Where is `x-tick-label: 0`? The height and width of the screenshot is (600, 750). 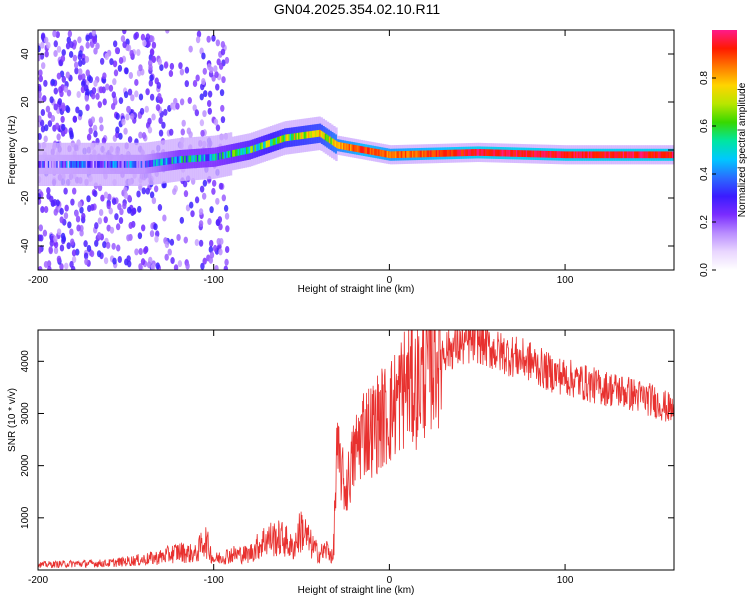 x-tick-label: 0 is located at coordinates (390, 580).